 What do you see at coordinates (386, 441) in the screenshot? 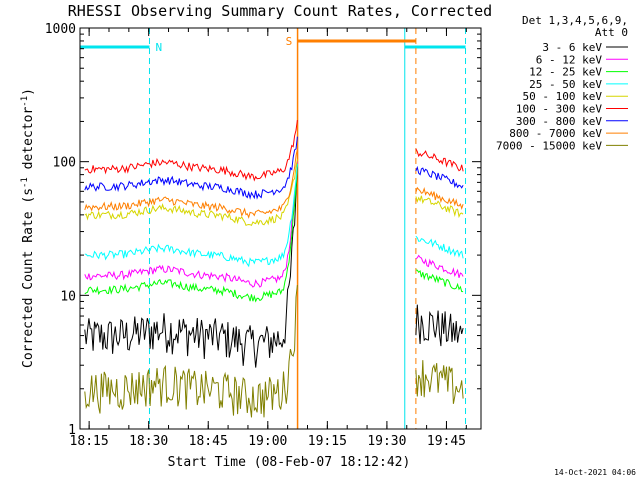
I see `x-tick-label: 19:30` at bounding box center [386, 441].